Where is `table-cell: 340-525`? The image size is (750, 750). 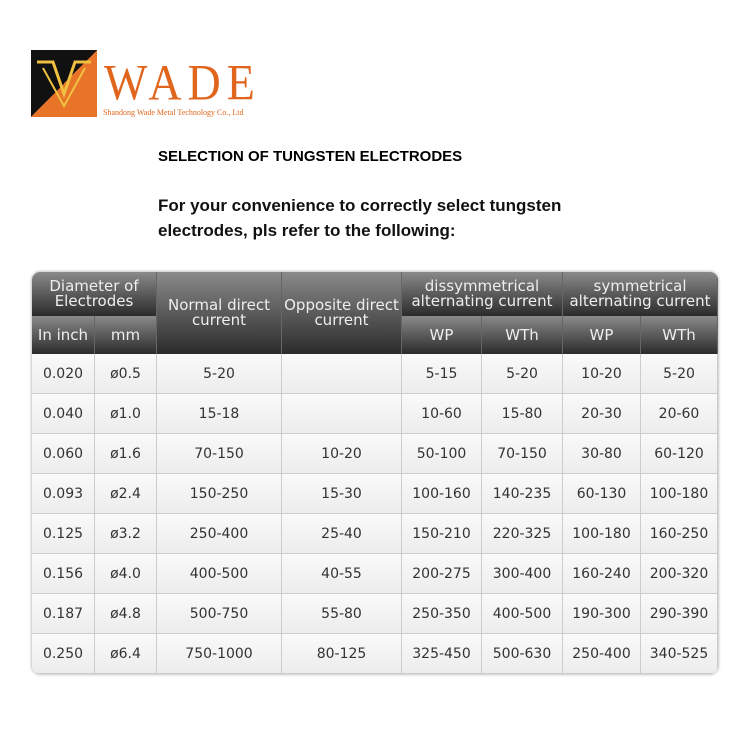
table-cell: 340-525 is located at coordinates (679, 654).